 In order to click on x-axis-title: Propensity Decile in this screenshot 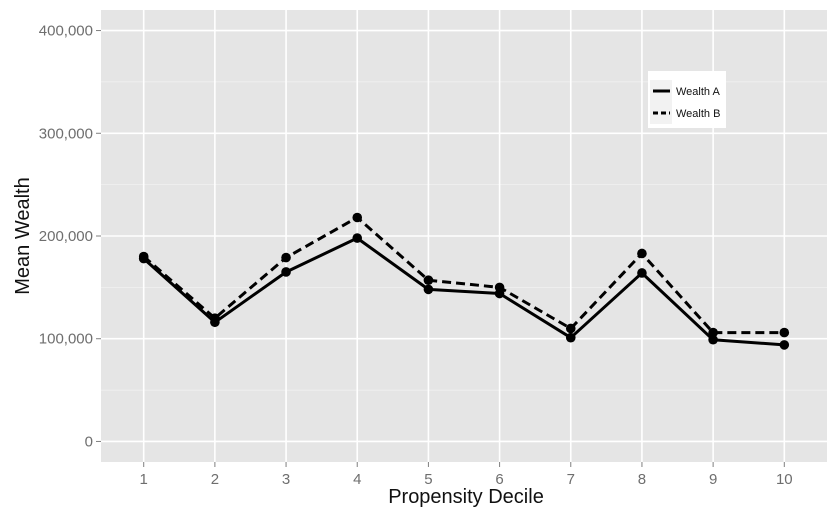, I will do `click(466, 497)`.